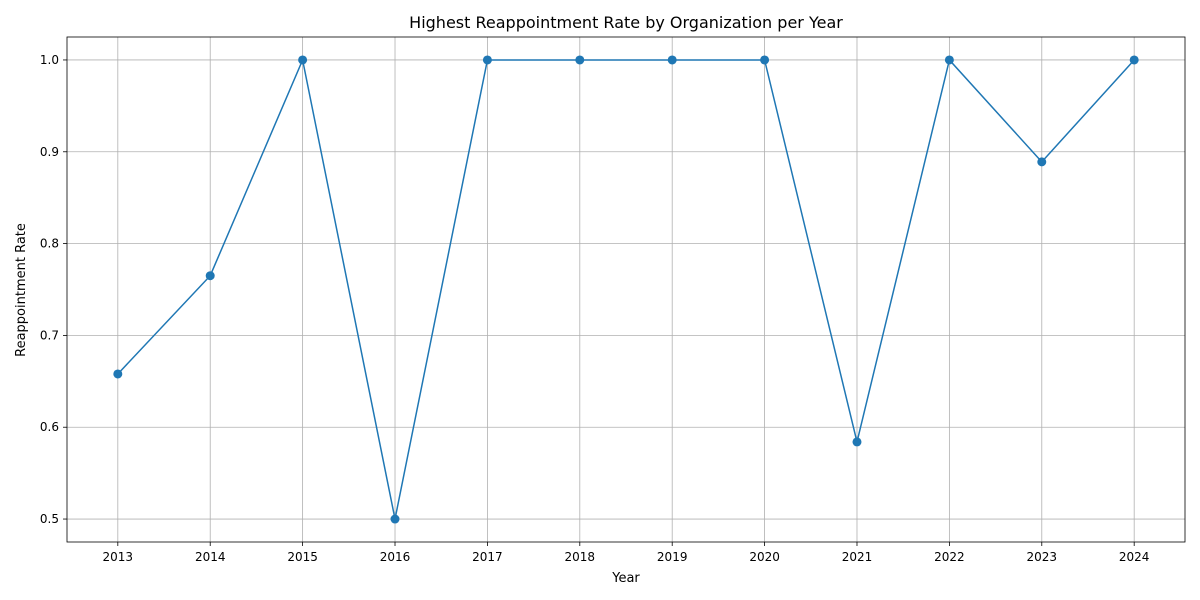 This screenshot has width=1200, height=600. What do you see at coordinates (49, 427) in the screenshot?
I see `y-tick-label: 0.6` at bounding box center [49, 427].